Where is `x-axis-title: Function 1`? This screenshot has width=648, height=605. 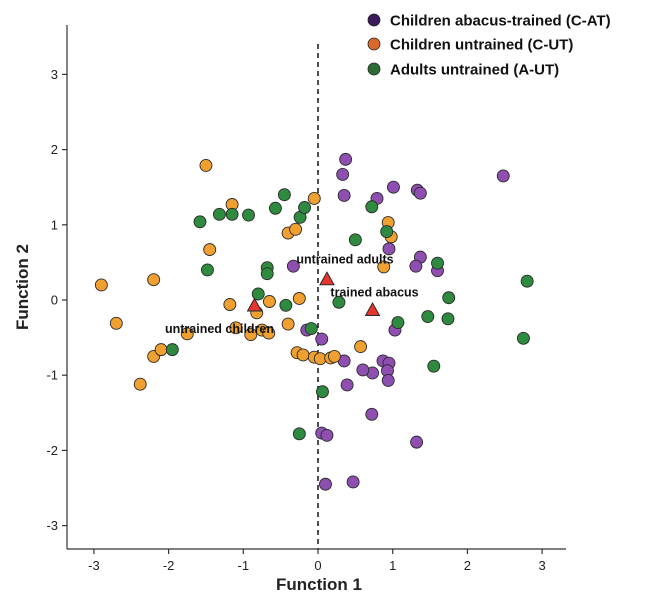 x-axis-title: Function 1 is located at coordinates (319, 584).